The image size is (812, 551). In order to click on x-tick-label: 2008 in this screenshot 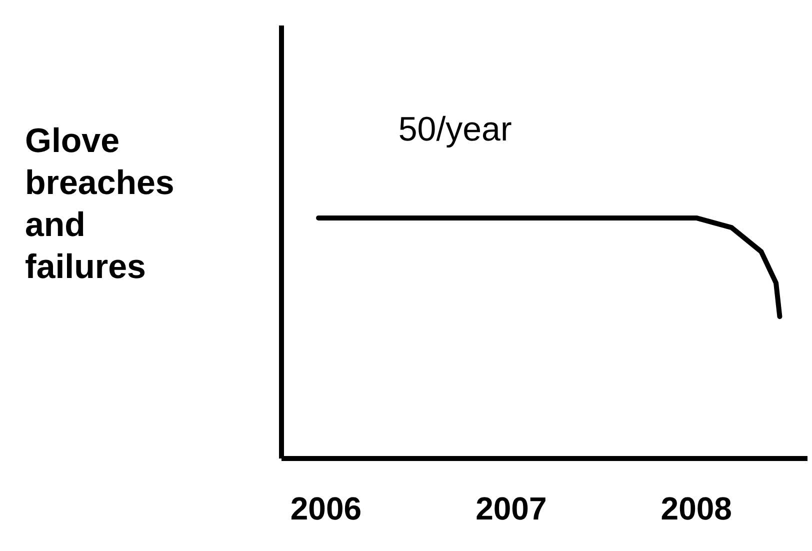, I will do `click(696, 508)`.